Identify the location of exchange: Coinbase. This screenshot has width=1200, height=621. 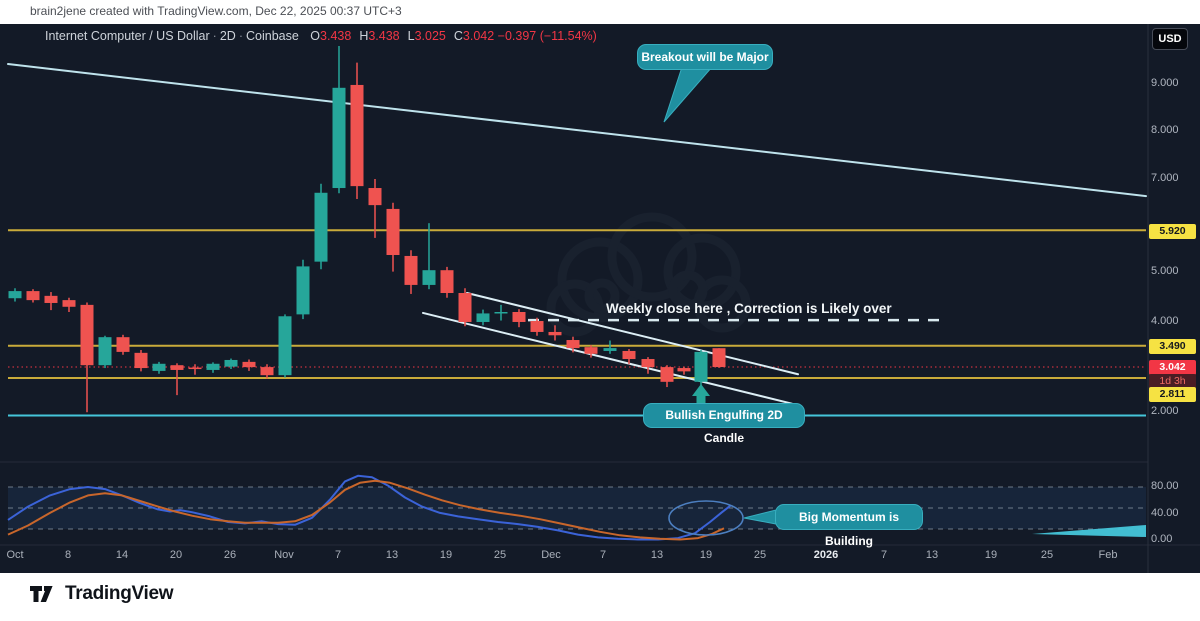
(272, 36).